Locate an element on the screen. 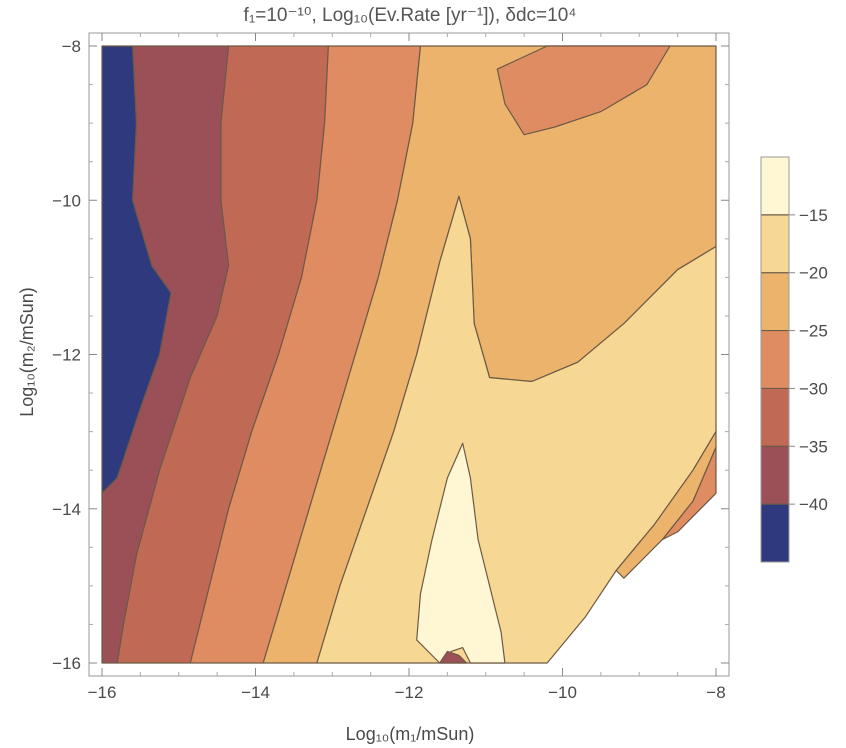 This screenshot has width=846, height=748. y-tick-label: −14 is located at coordinates (66, 509).